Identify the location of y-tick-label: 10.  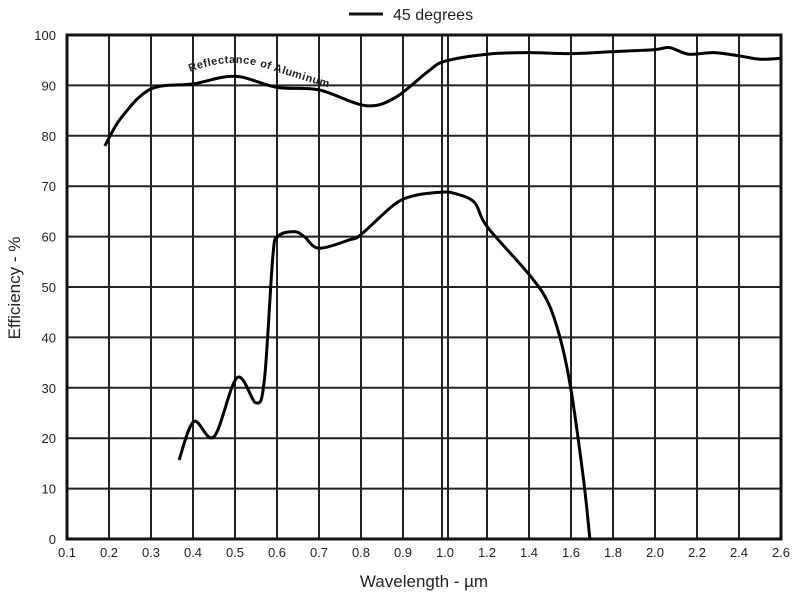
(49, 489).